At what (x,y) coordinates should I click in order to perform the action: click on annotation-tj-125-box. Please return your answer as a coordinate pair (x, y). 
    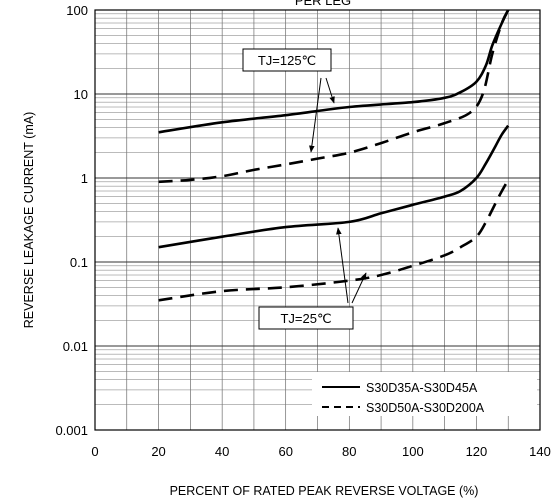
    Looking at the image, I should click on (287, 60).